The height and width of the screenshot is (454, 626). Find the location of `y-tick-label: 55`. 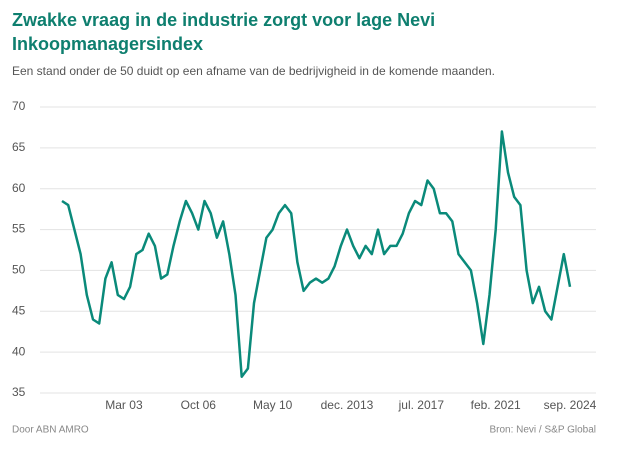

y-tick-label: 55 is located at coordinates (19, 229).